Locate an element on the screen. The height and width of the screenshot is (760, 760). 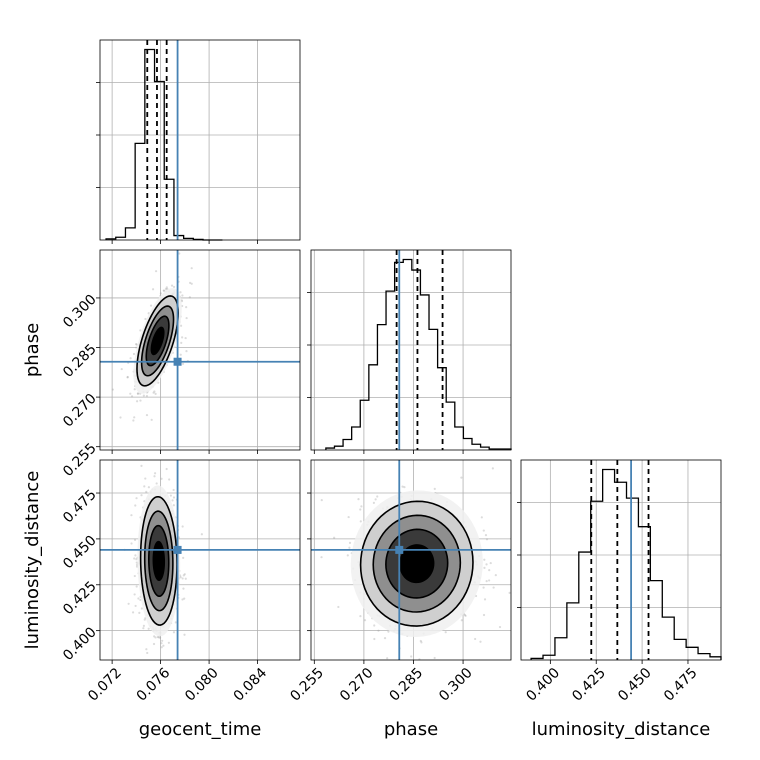
histogram-panel-geocent_time is located at coordinates (198, 140).